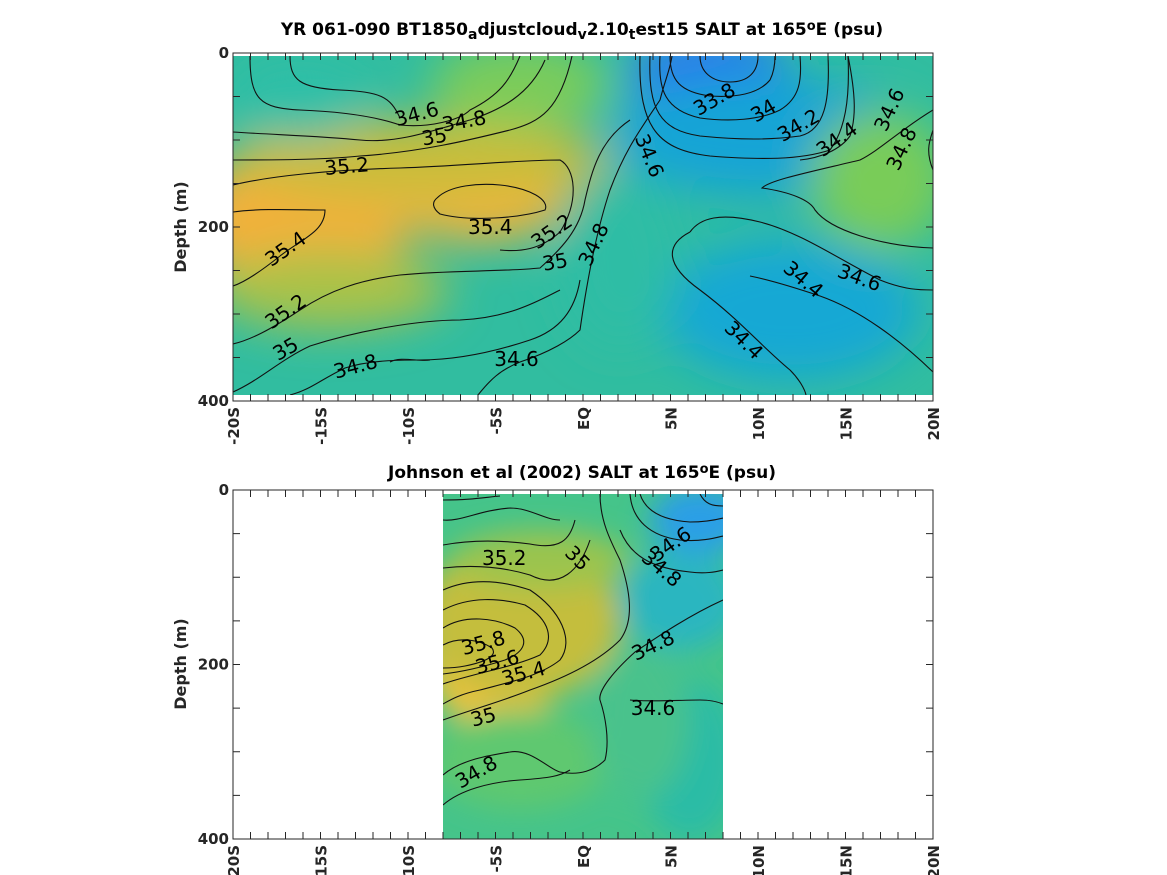 The width and height of the screenshot is (1167, 875). What do you see at coordinates (582, 35) in the screenshot?
I see `top-title-part: v` at bounding box center [582, 35].